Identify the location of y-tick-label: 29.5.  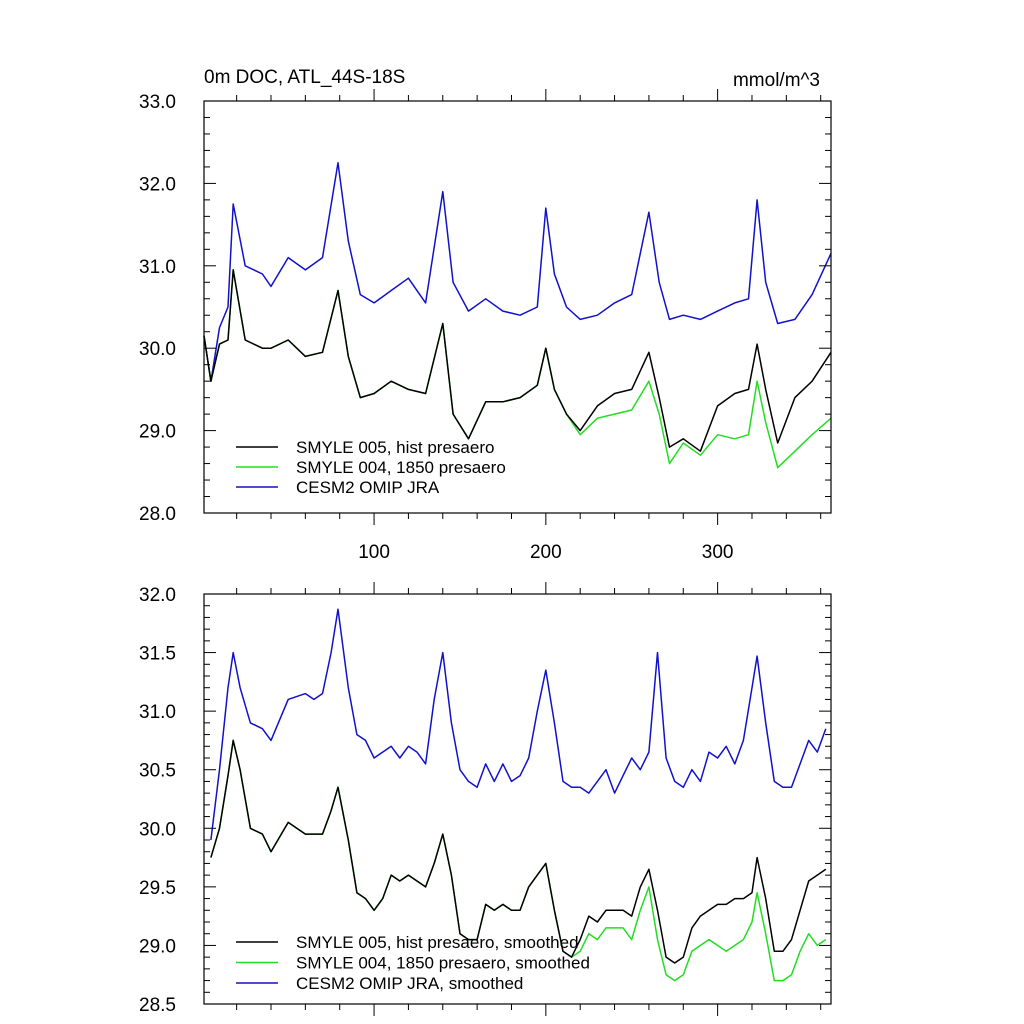
(157, 888).